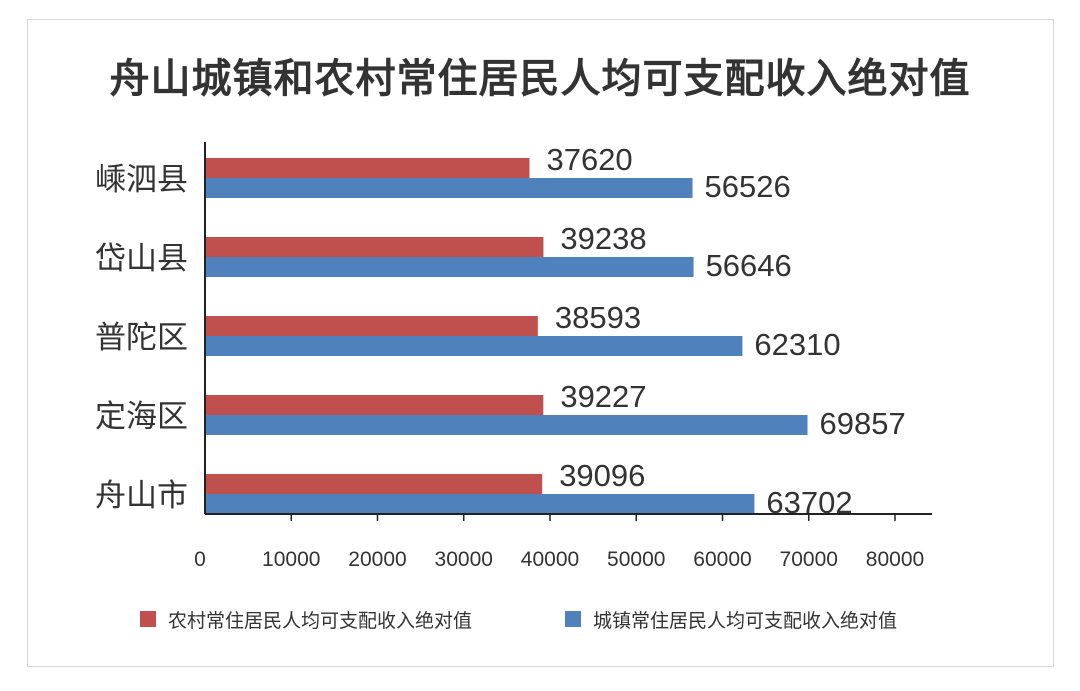 This screenshot has height=691, width=1080. I want to click on x-tick-label-1: 10000, so click(291, 559).